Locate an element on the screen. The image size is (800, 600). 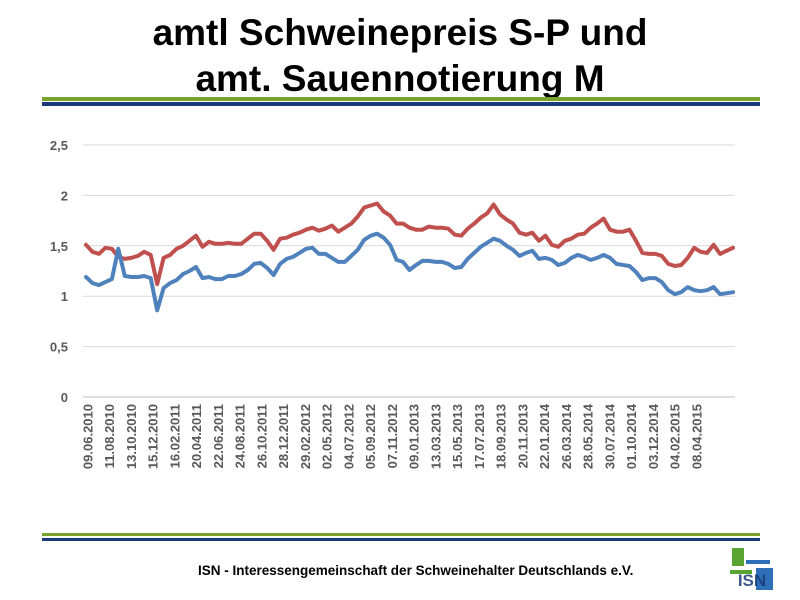
x-tick-label: 05.09.2012 is located at coordinates (370, 436).